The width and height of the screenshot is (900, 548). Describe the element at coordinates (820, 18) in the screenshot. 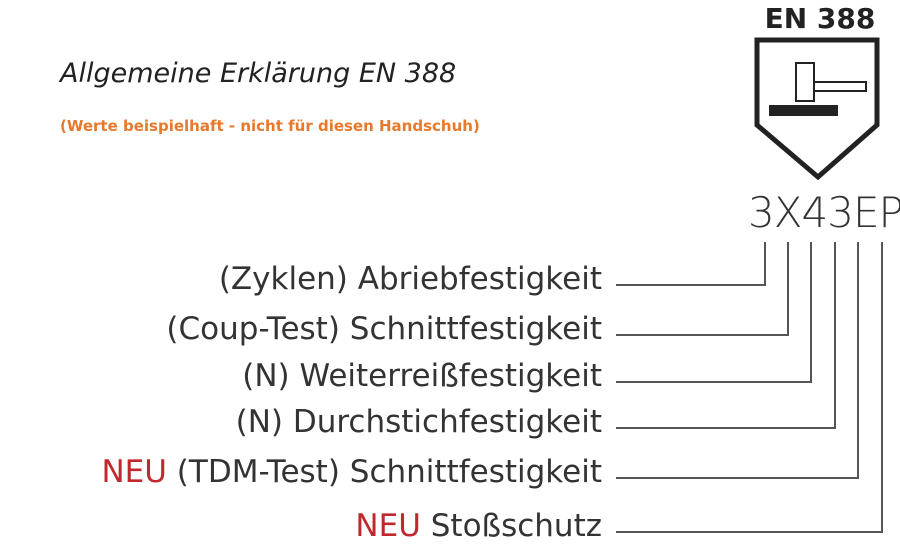

I see `badge-label: EN 388` at that location.